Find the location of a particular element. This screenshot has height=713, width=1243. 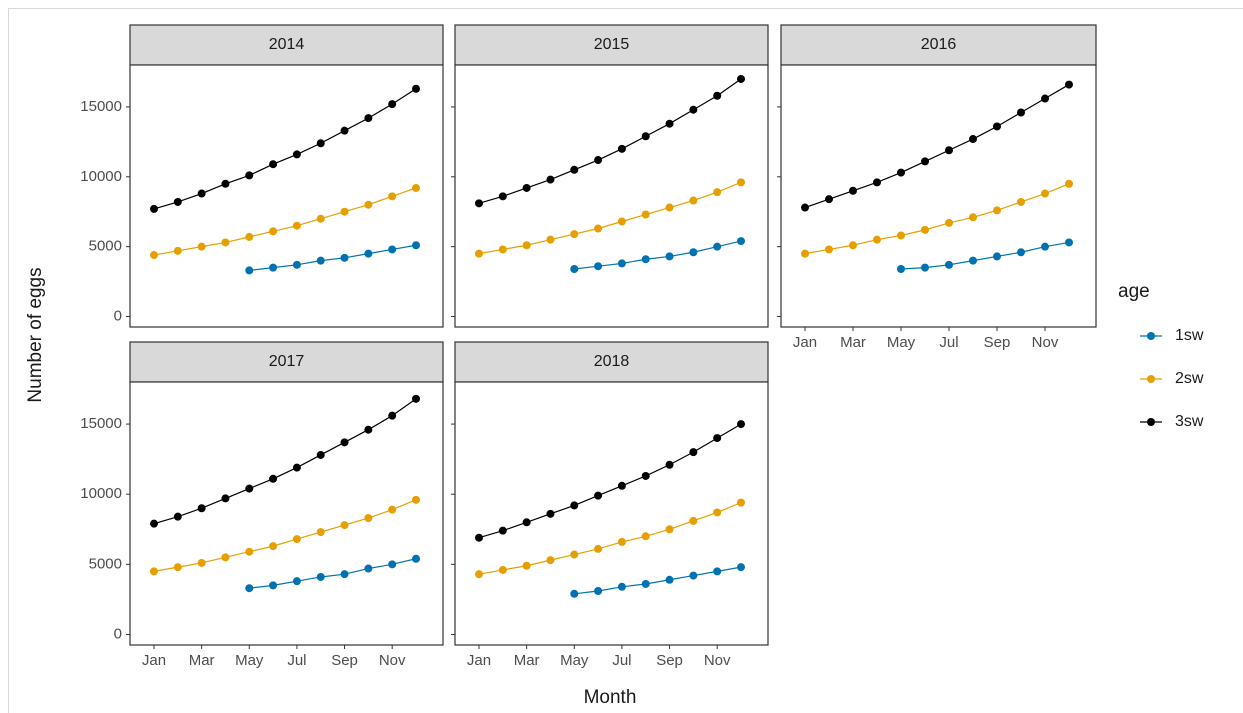

legend-key-point is located at coordinates (1151, 336).